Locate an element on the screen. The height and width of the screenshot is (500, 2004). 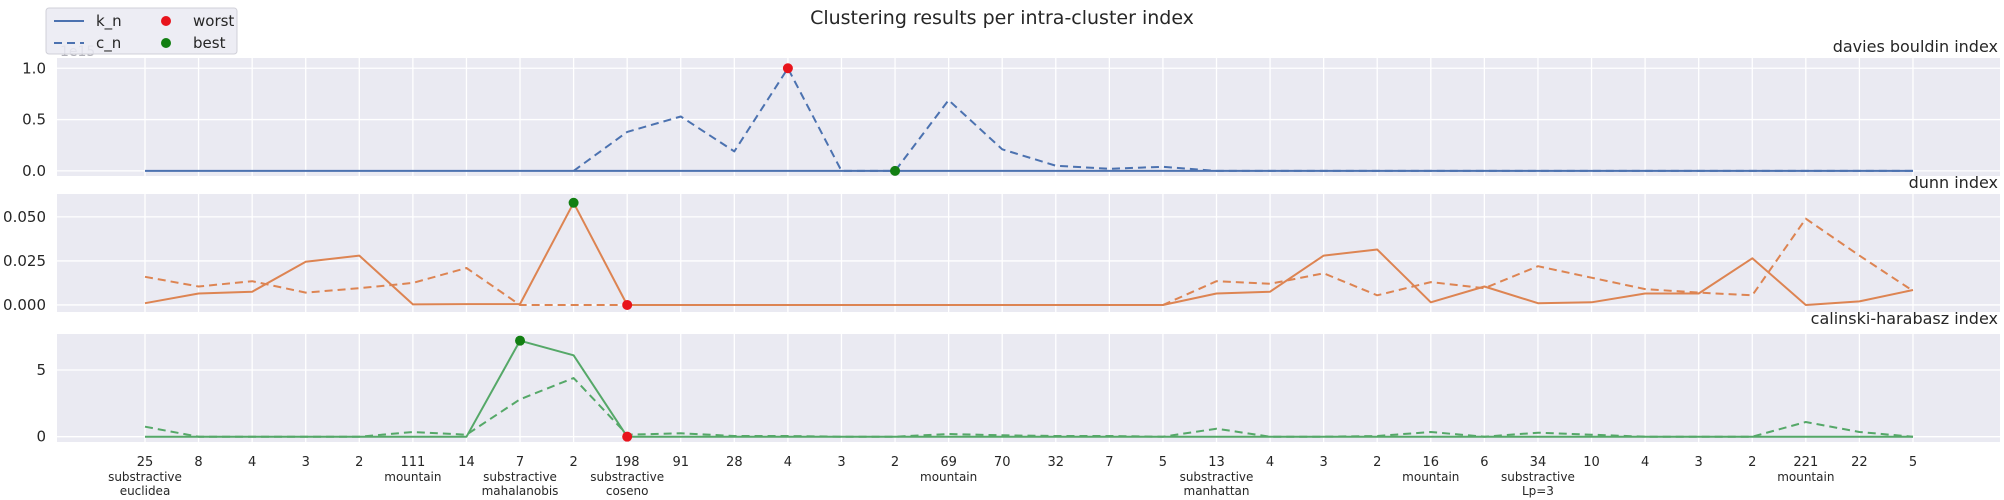
legend-best-marker is located at coordinates (166, 43).